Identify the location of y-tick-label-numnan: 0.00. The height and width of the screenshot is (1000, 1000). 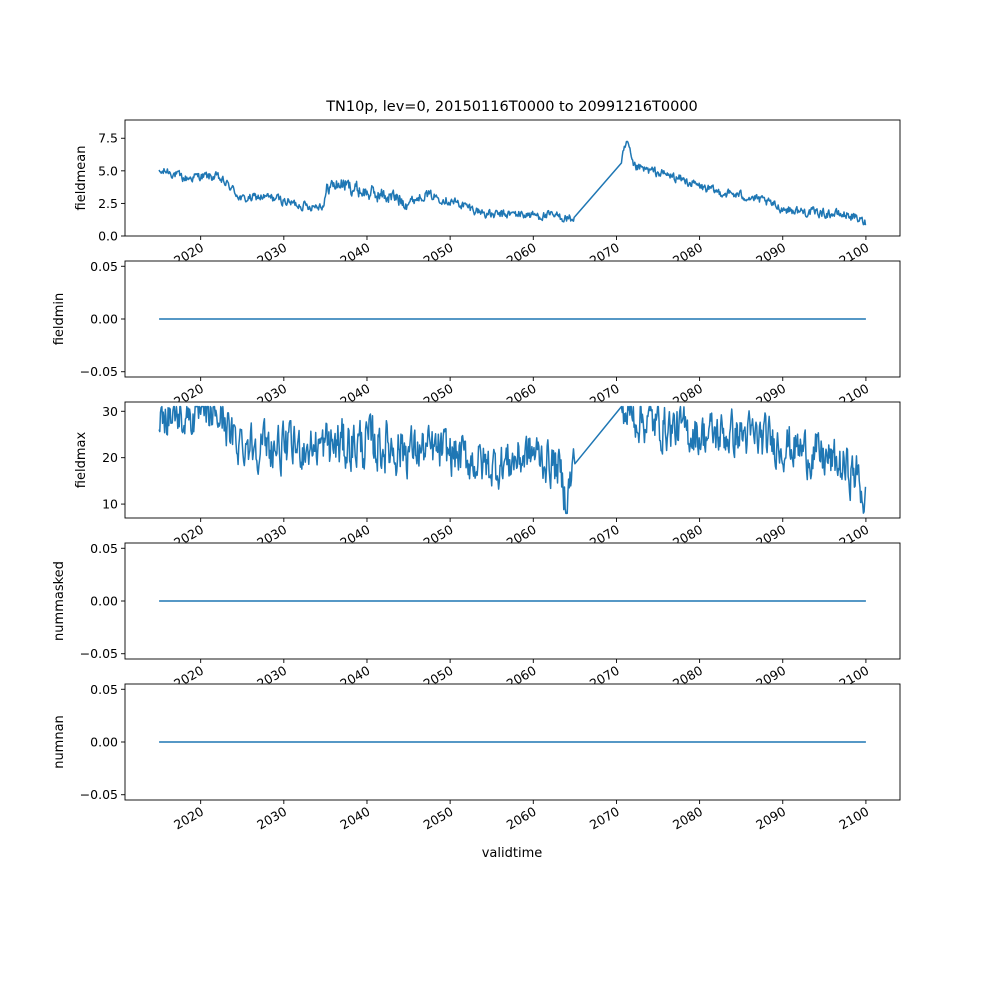
(104, 742).